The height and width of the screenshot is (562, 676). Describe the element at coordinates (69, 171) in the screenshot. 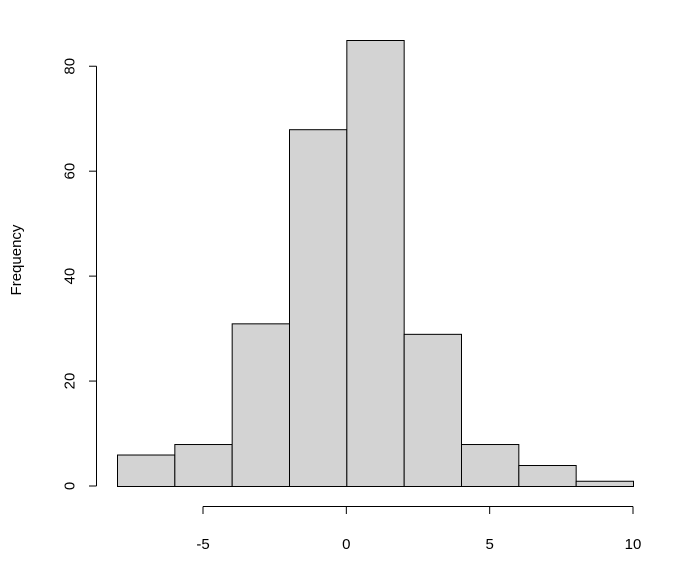

I see `y-tick-label: 60` at that location.